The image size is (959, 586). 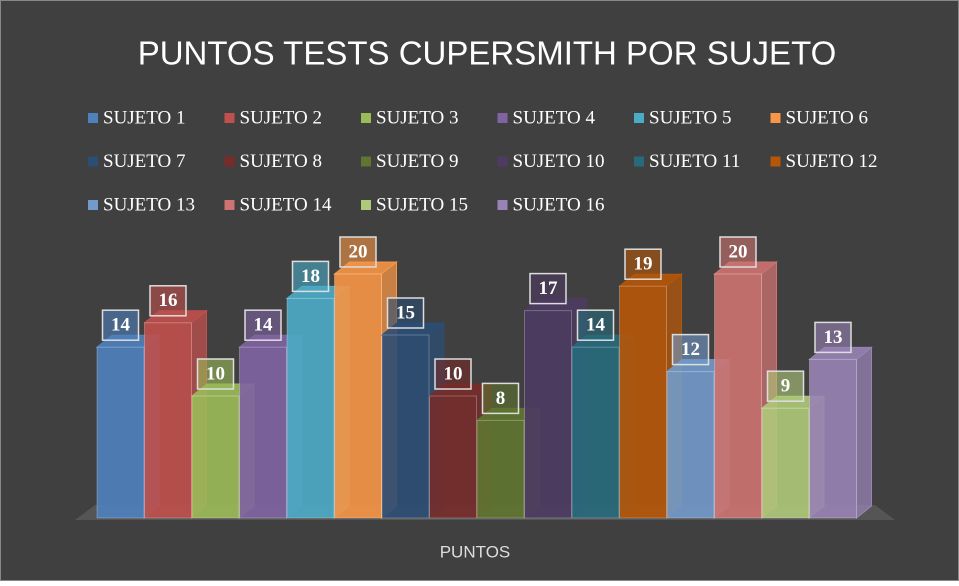 I want to click on chart-title: PUNTOS TESTS CUPERSMITH POR SUJETO, so click(x=487, y=53).